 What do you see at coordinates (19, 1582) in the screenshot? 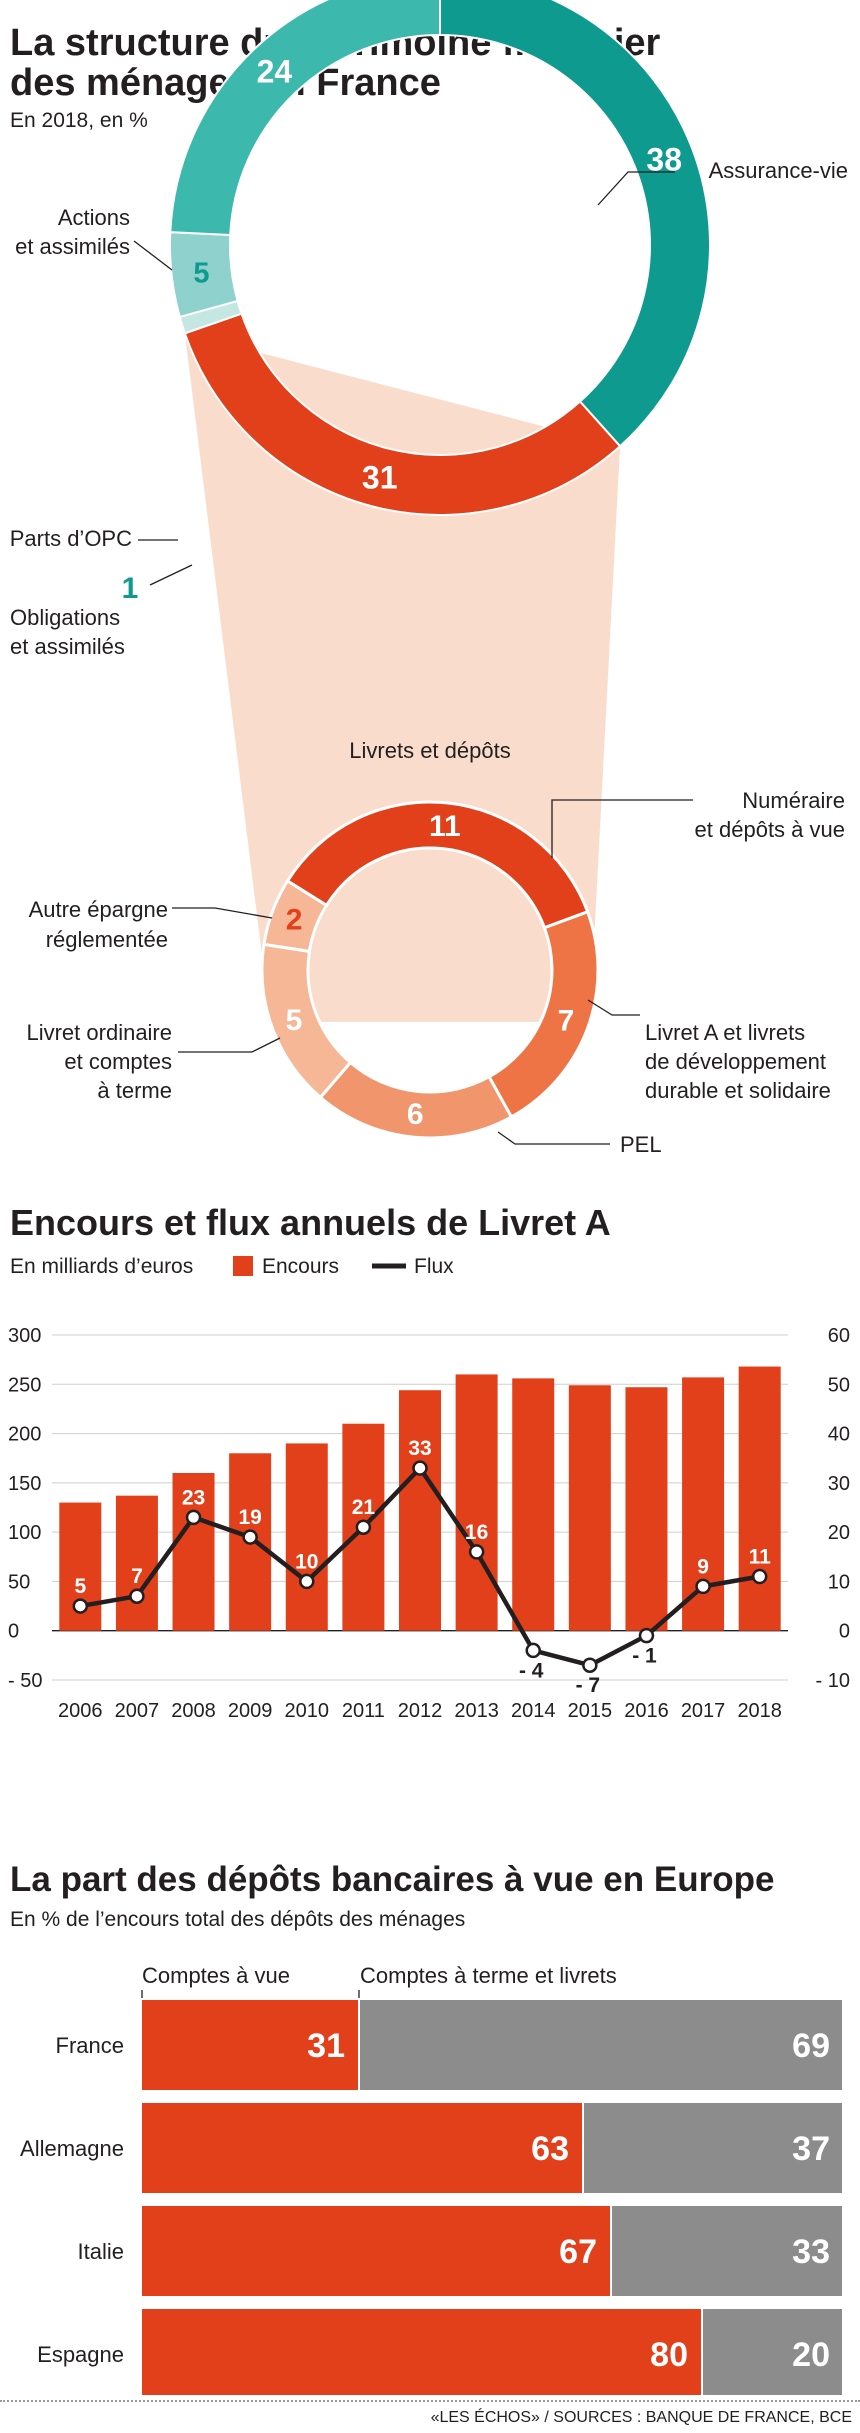
I see `left-tick-label: 50` at bounding box center [19, 1582].